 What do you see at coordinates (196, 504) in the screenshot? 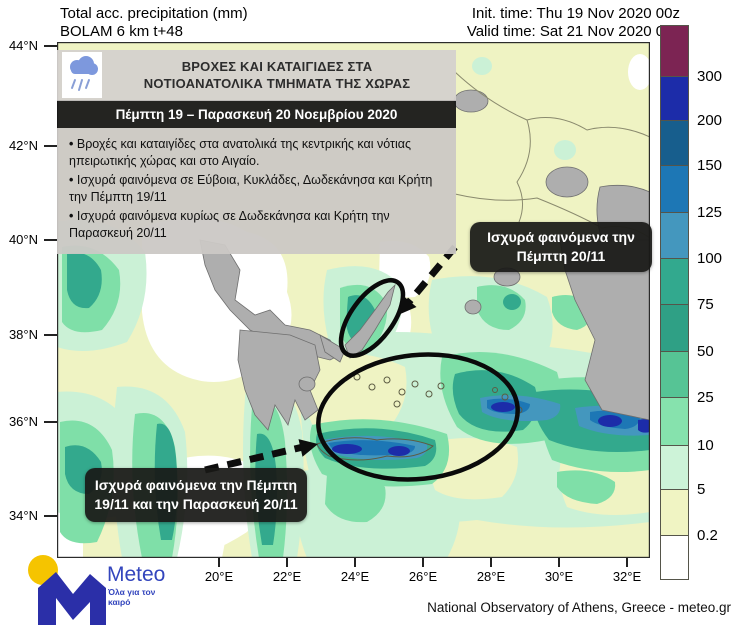
I see `callout-line: 19/11 και την Παρασκευή 20/11` at bounding box center [196, 504].